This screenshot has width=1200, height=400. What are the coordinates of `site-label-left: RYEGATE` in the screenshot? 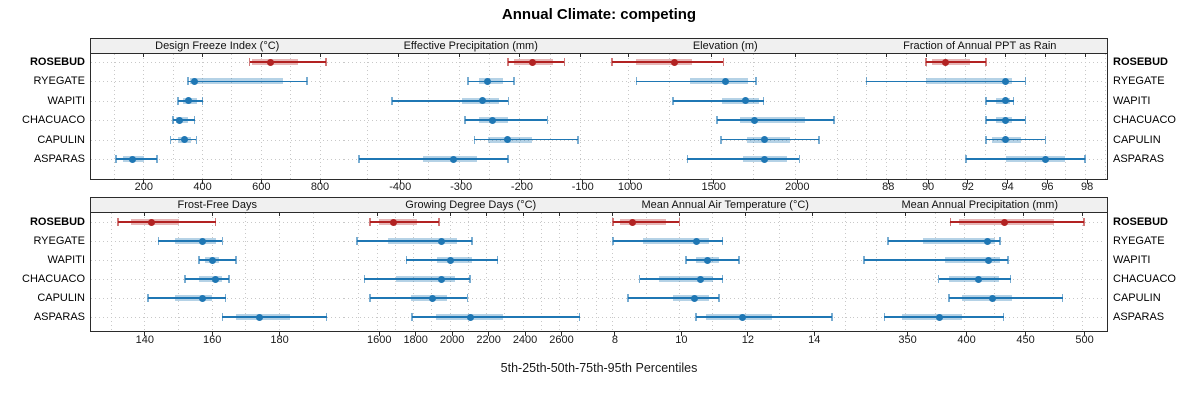 It's located at (59, 81).